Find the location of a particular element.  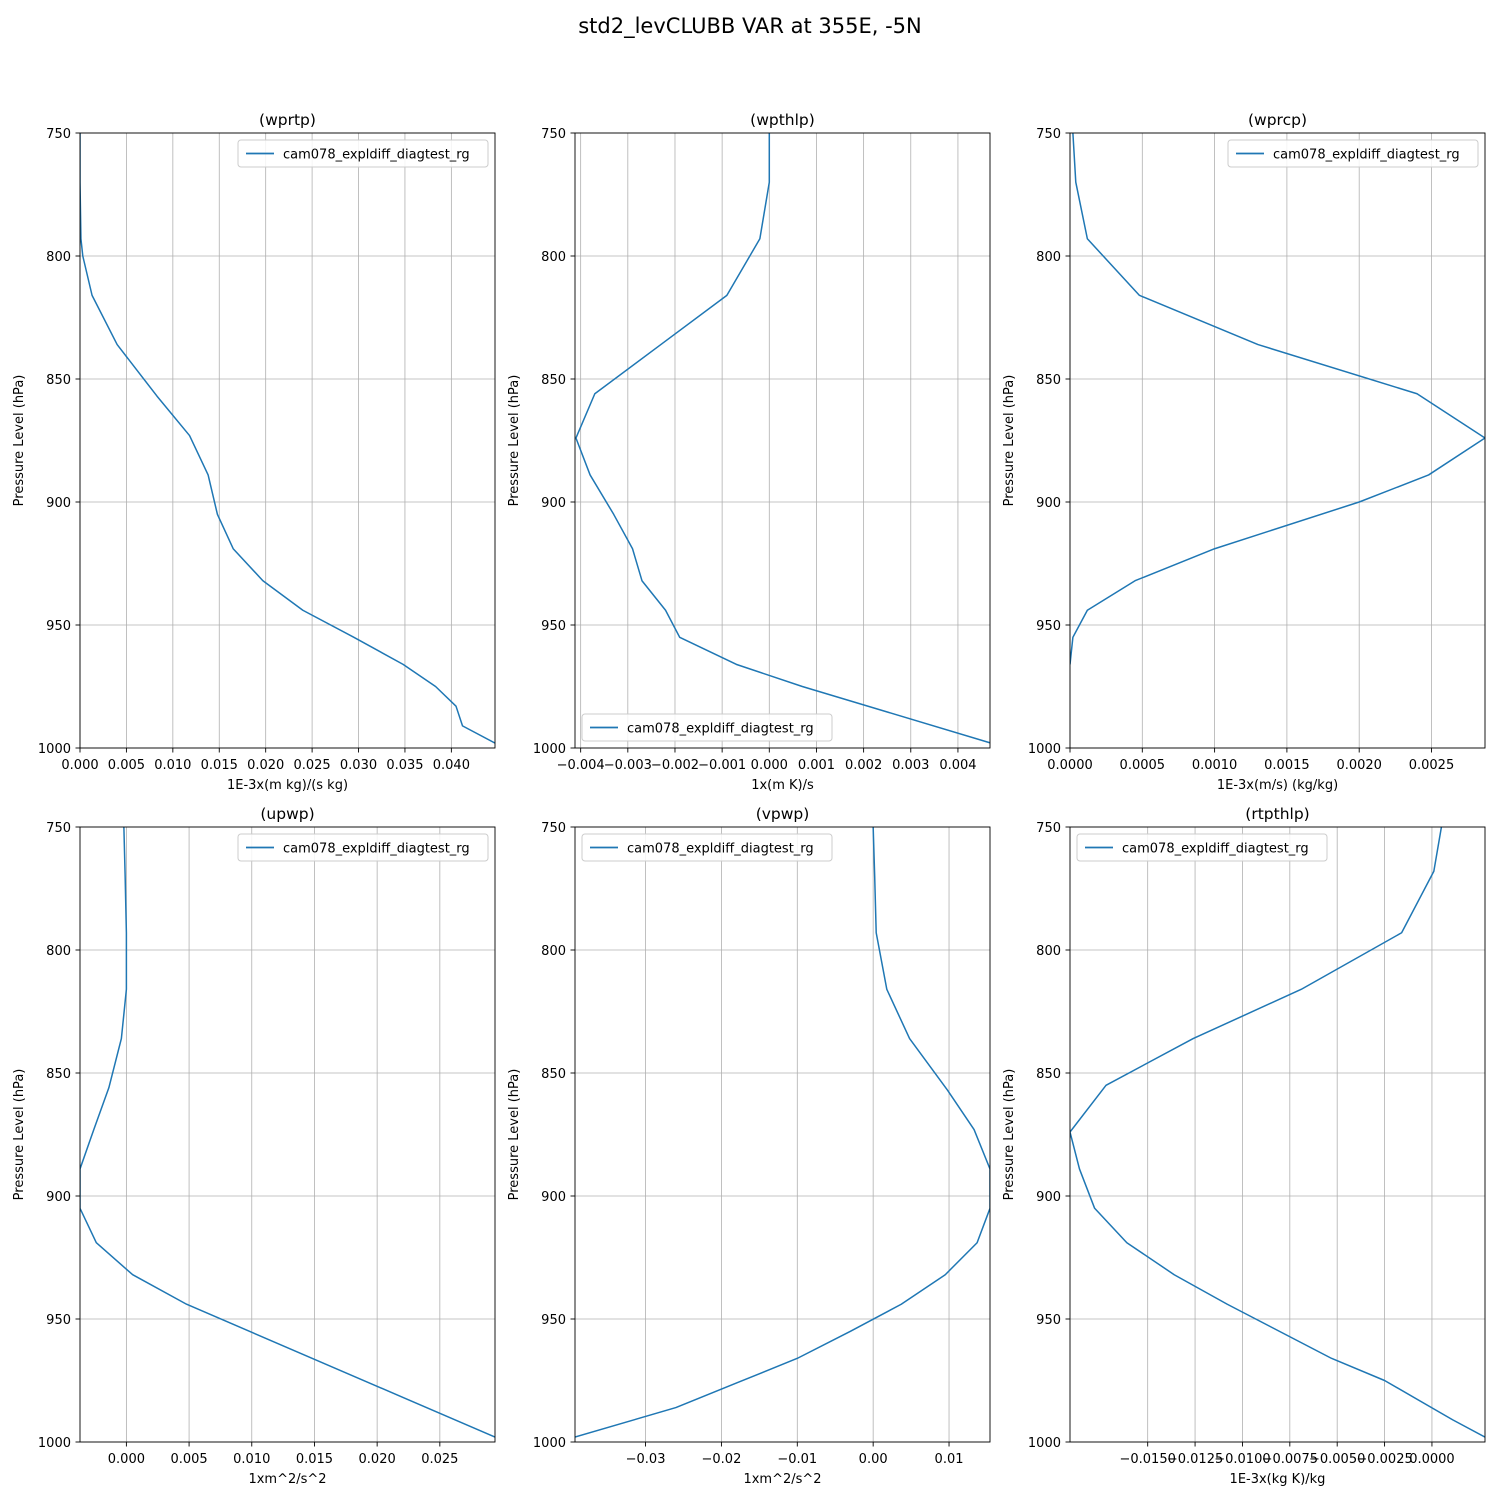

x-axis-label: 1E-3x(m kg)/(s kg) is located at coordinates (287, 785).